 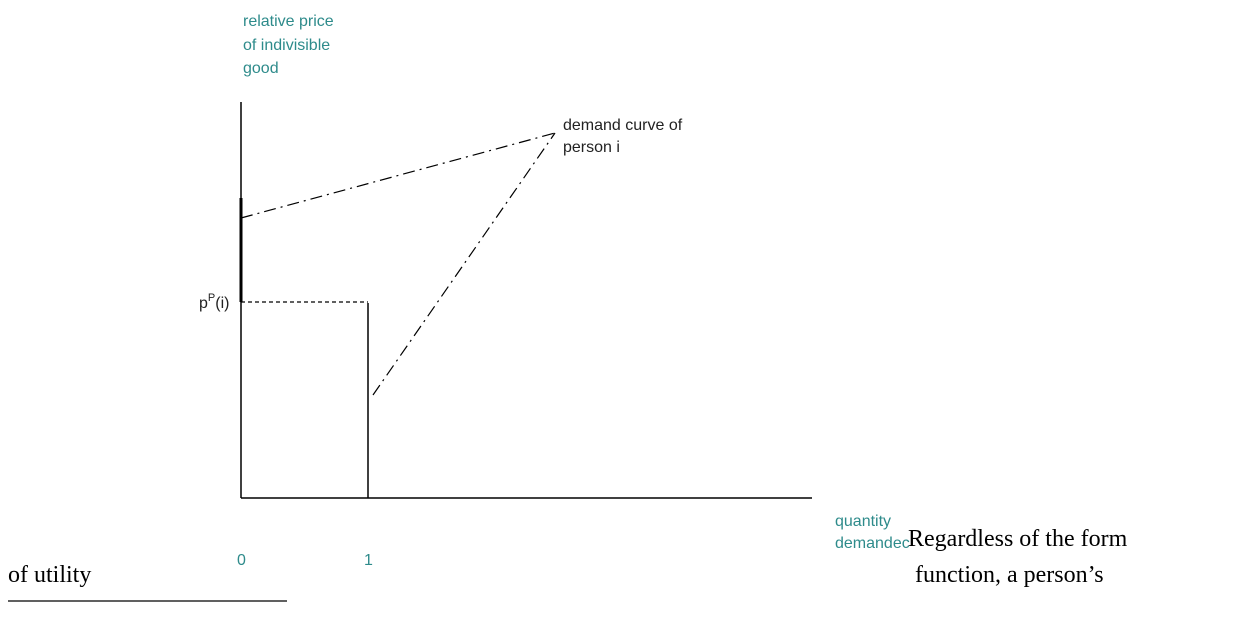 What do you see at coordinates (863, 521) in the screenshot?
I see `x-axis-label: quantity` at bounding box center [863, 521].